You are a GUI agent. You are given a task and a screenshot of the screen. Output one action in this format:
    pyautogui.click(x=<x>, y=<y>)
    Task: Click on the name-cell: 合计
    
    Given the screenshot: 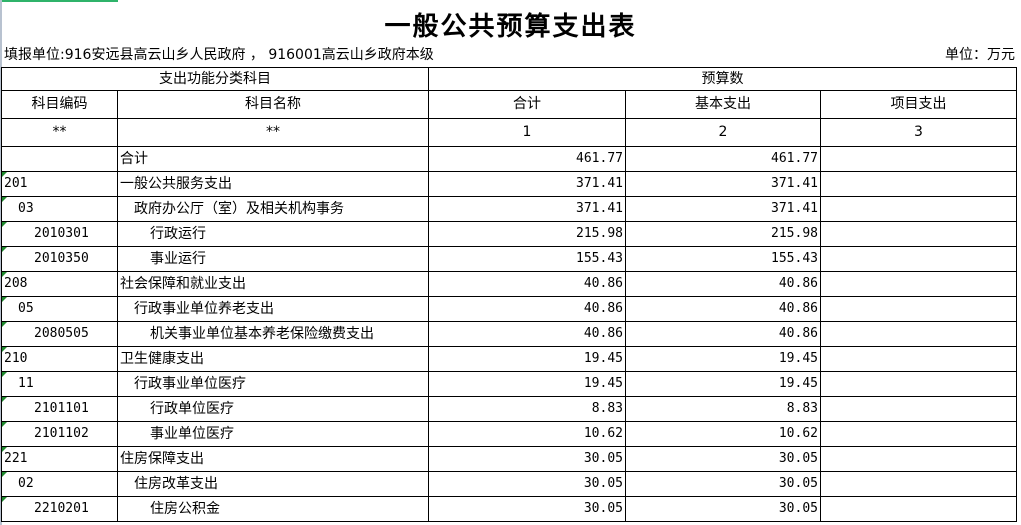 What is the action you would take?
    pyautogui.click(x=273, y=159)
    